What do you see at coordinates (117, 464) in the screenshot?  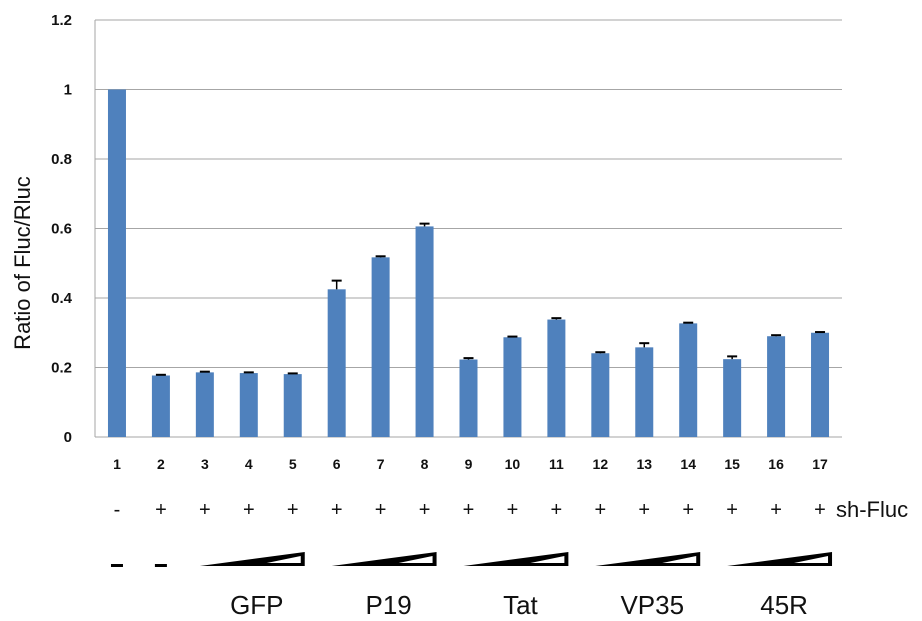 I see `x-tick-label: 1` at bounding box center [117, 464].